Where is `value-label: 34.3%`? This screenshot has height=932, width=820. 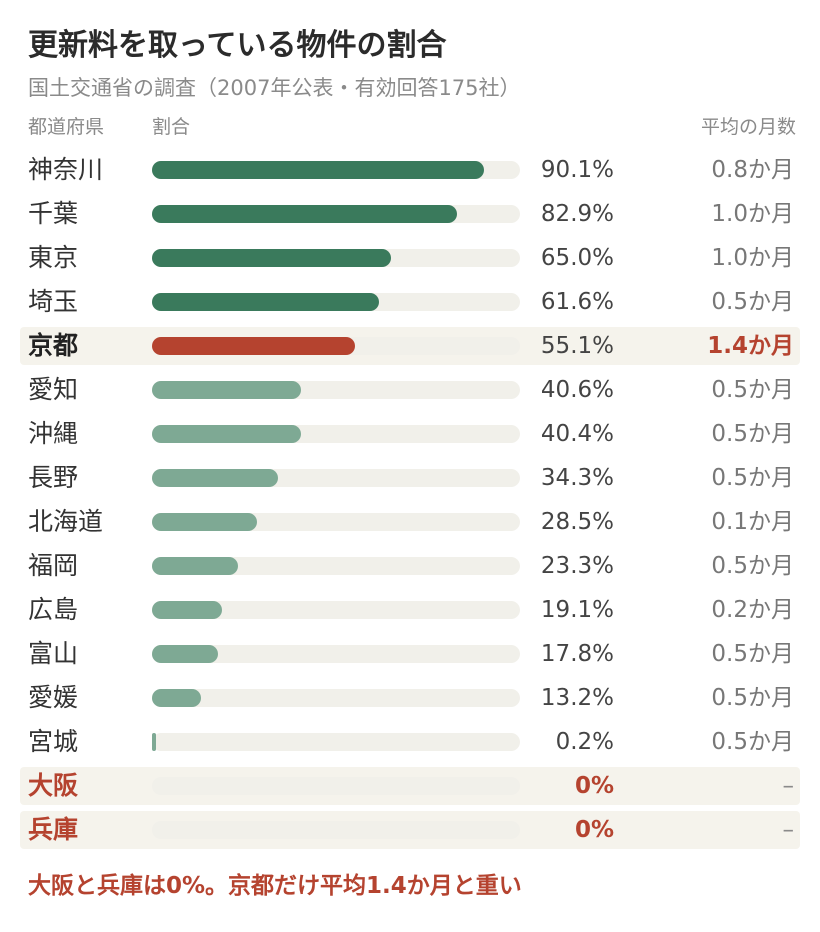
value-label: 34.3% is located at coordinates (577, 478).